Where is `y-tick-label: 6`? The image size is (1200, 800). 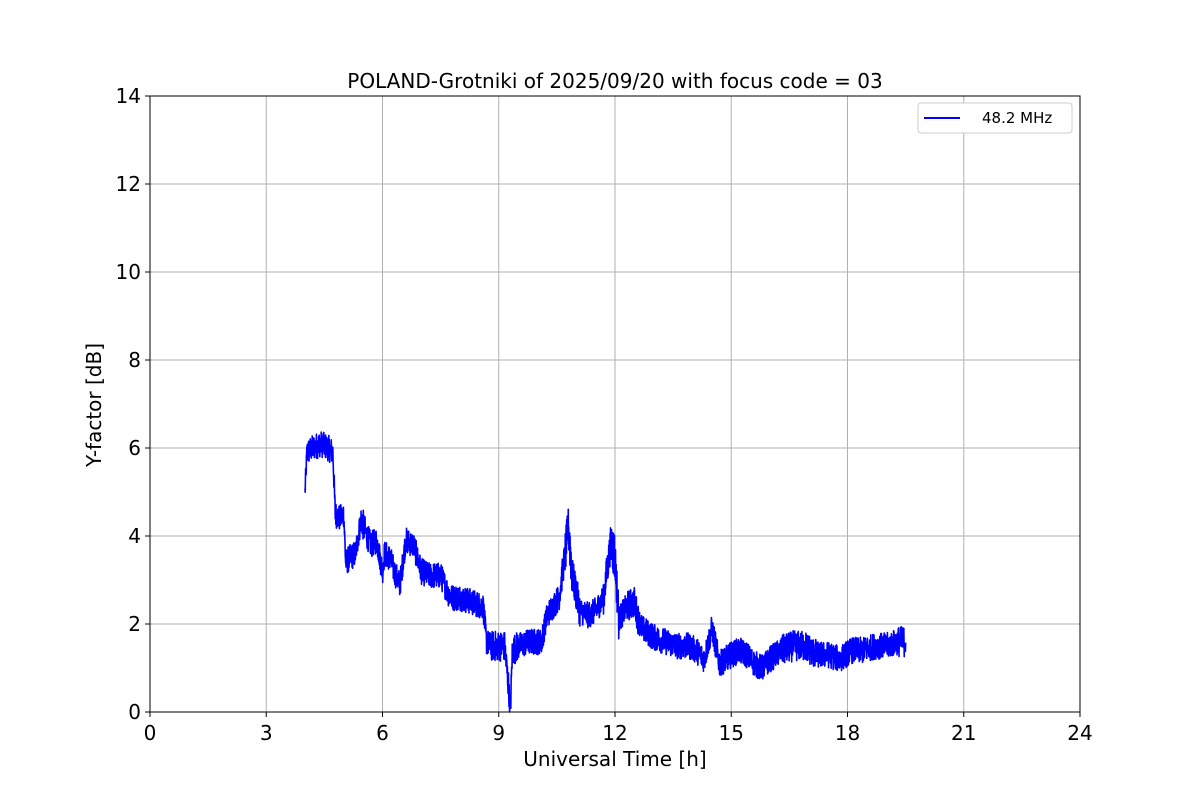 y-tick-label: 6 is located at coordinates (134, 448).